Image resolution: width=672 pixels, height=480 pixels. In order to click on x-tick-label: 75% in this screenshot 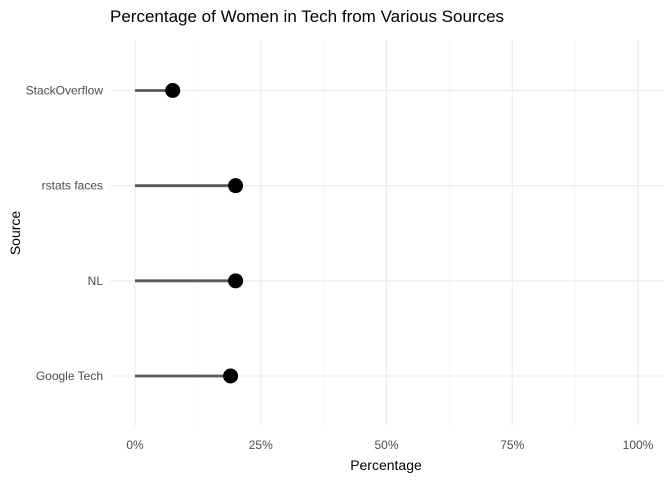, I will do `click(512, 445)`.